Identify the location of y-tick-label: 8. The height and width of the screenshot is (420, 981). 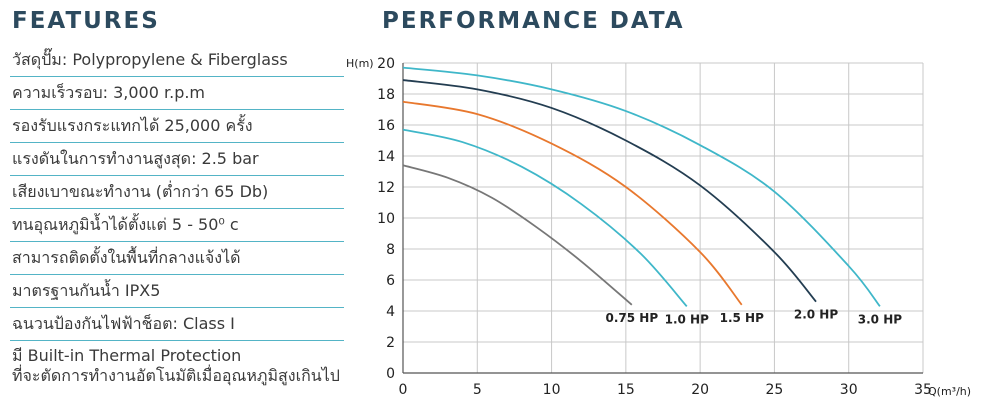
(390, 250).